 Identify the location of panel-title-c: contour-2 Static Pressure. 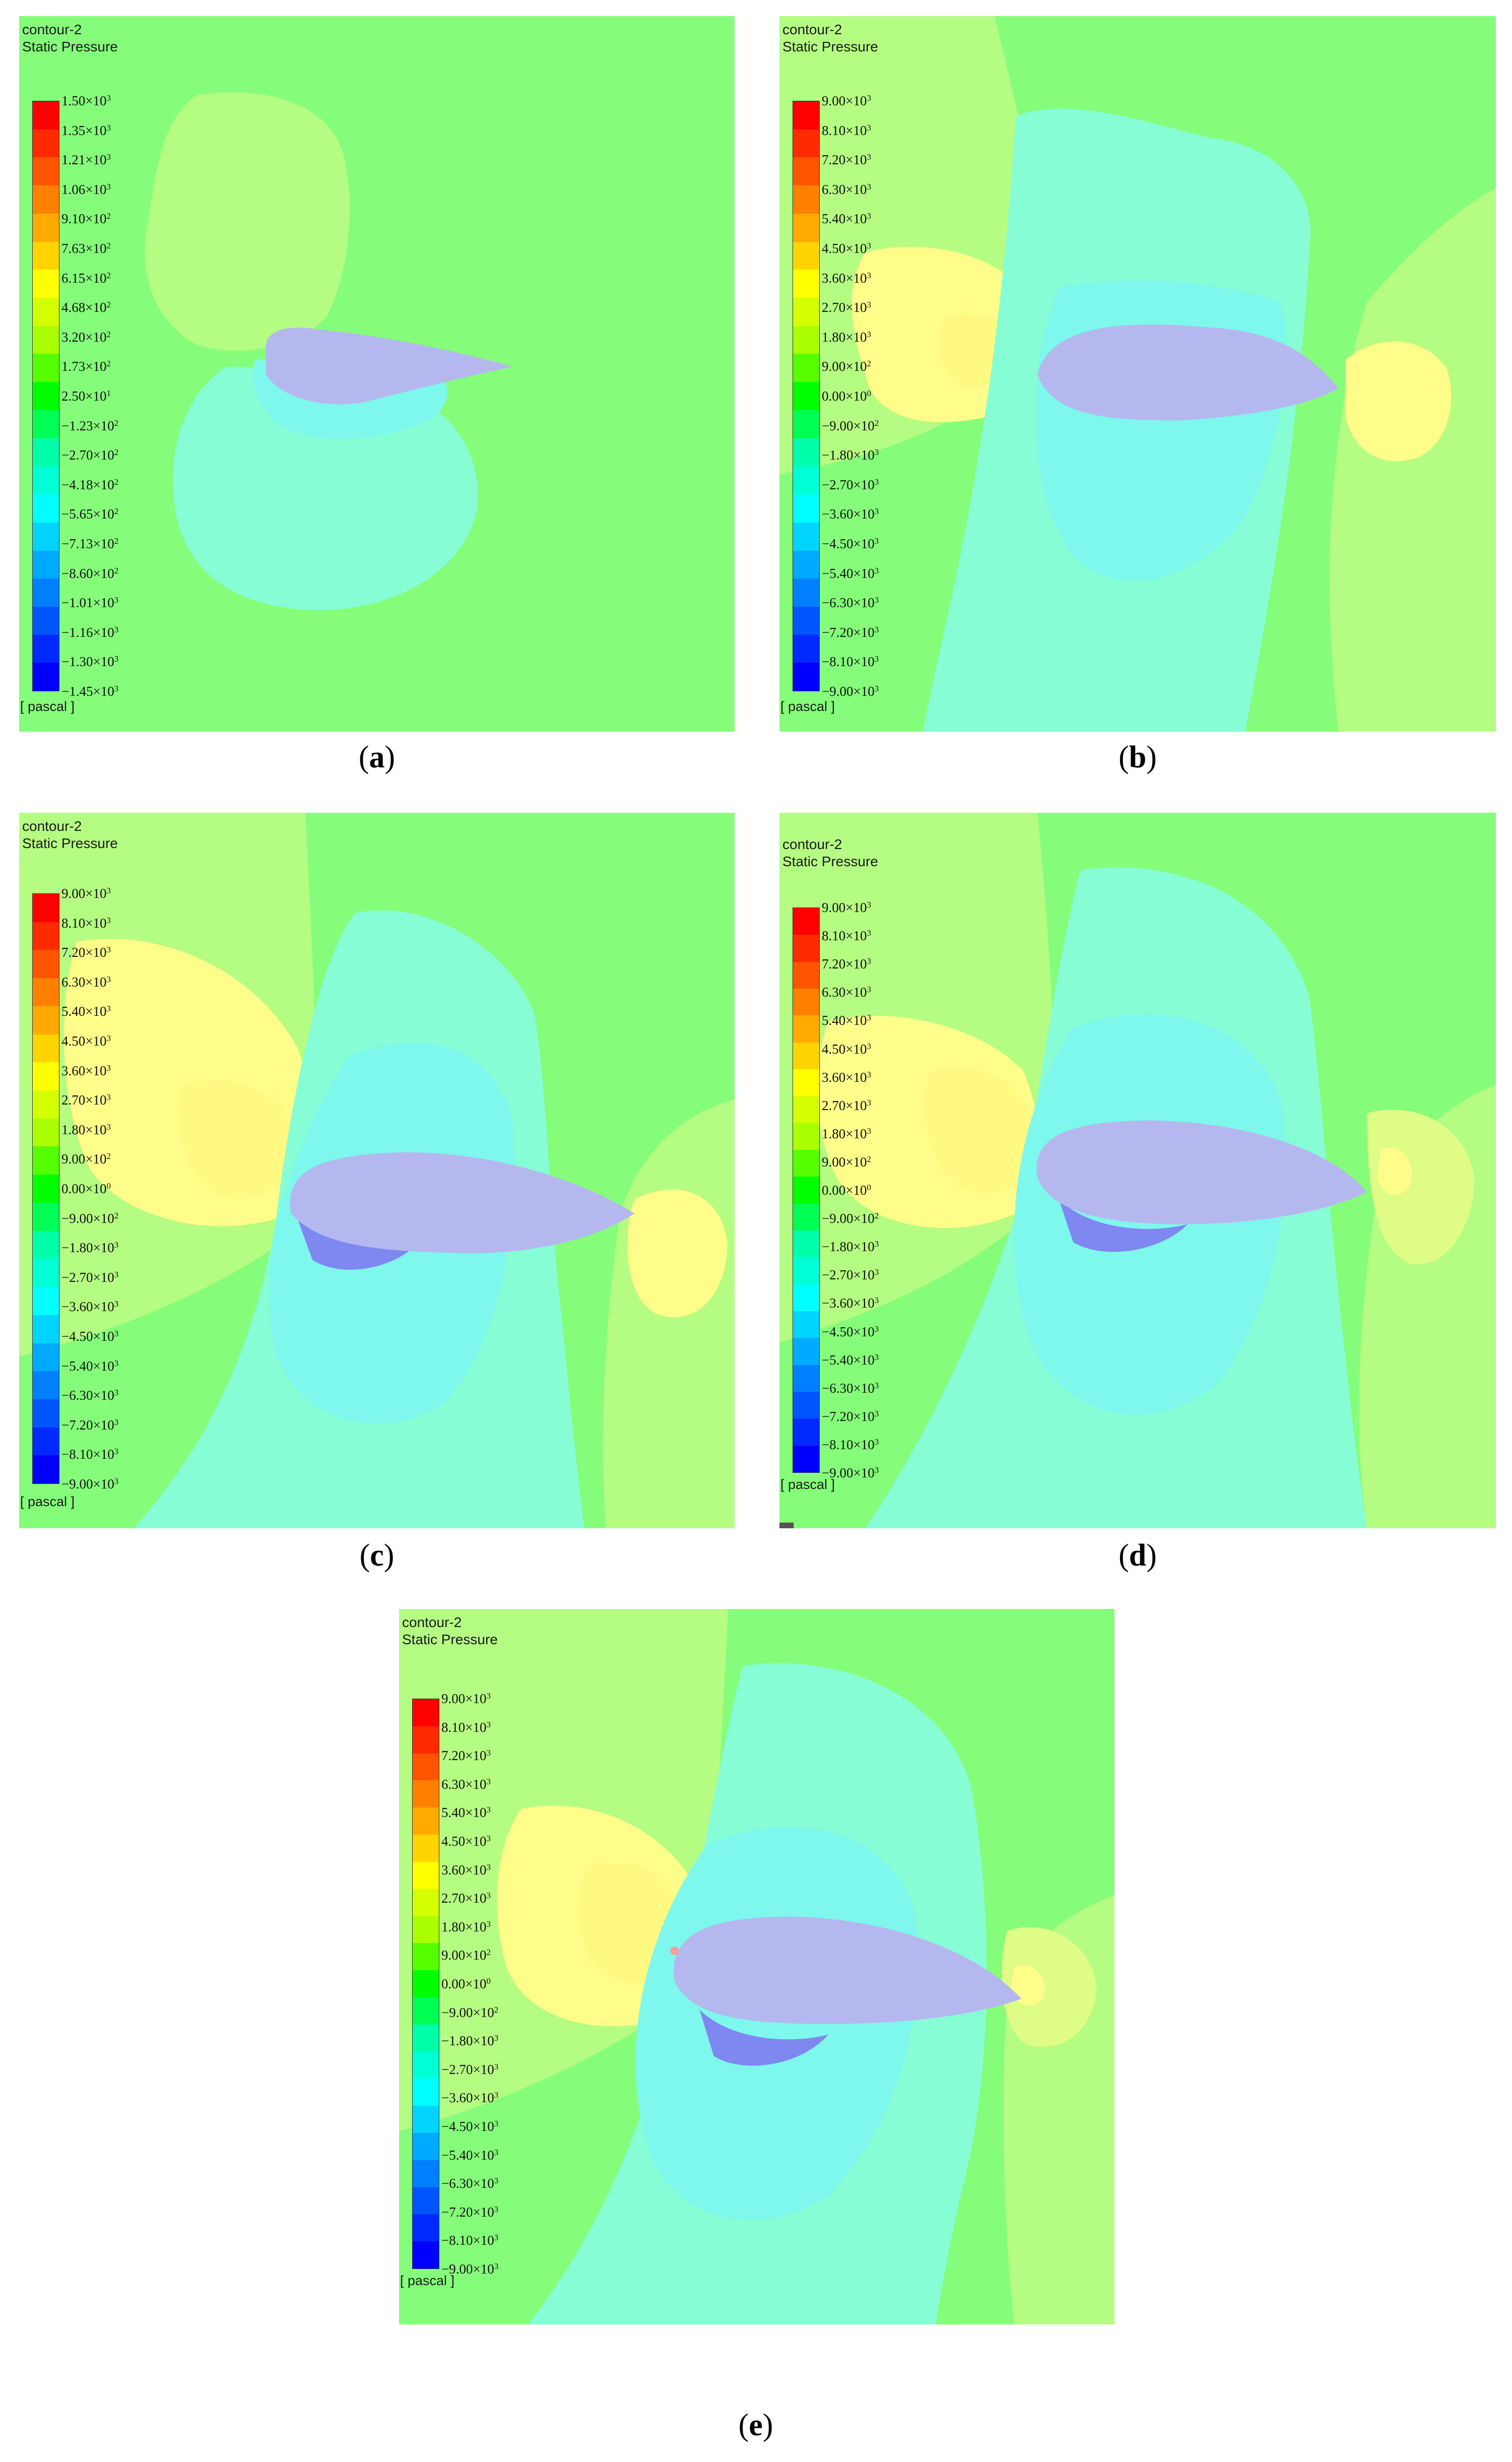
(70, 835).